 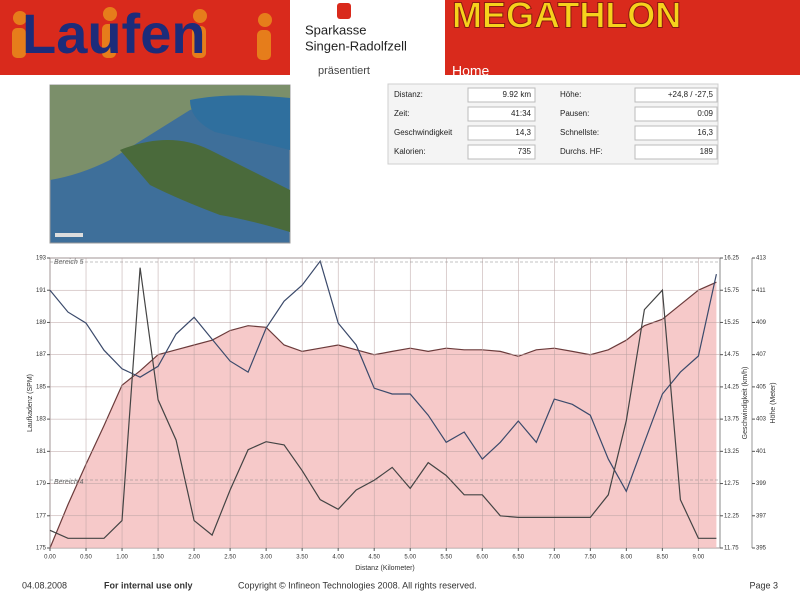 What do you see at coordinates (266, 558) in the screenshot?
I see `x-tick-label: 3.00` at bounding box center [266, 558].